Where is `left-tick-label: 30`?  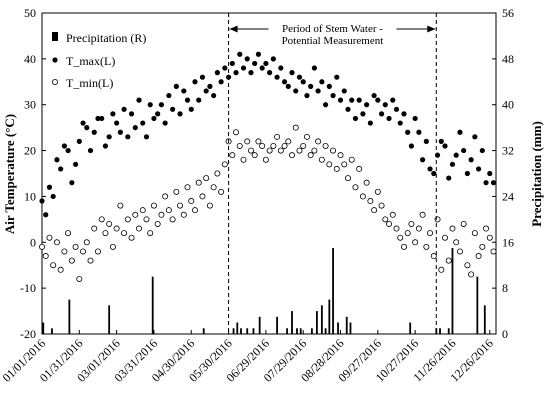 left-tick-label: 30 is located at coordinates (30, 105).